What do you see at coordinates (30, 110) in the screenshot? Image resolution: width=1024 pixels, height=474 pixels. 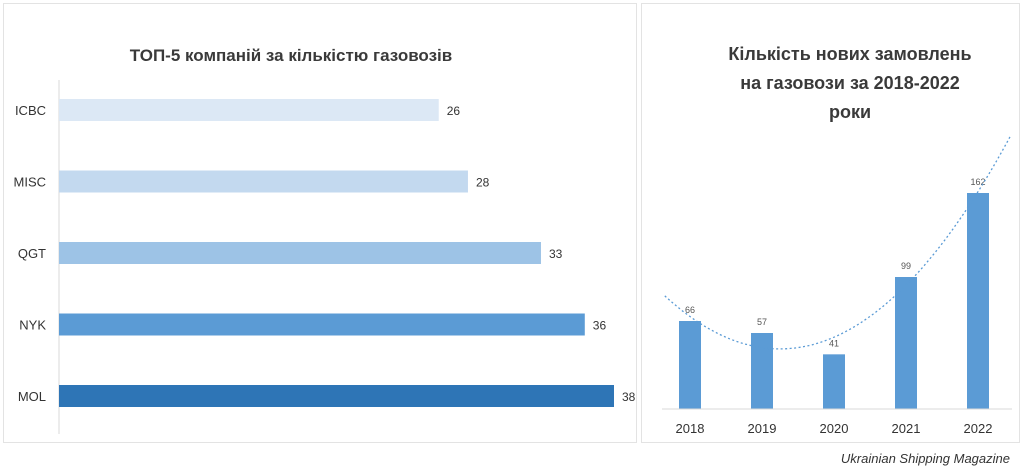 I see `category-label-icbc: ICBC` at bounding box center [30, 110].